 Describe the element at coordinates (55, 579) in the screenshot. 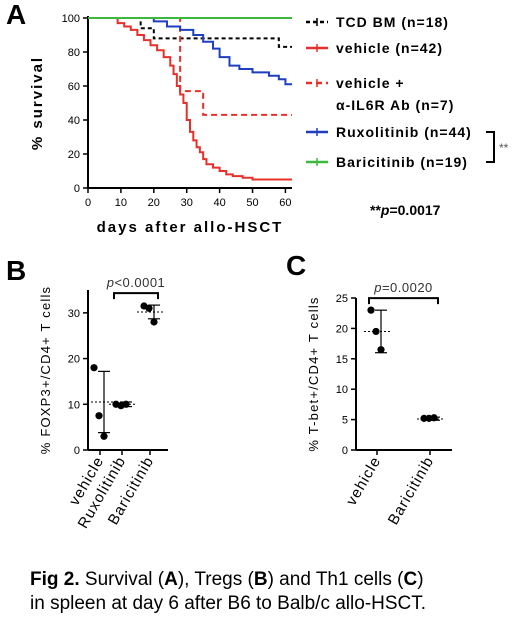

I see `caption-fig-label: Fig 2.` at that location.